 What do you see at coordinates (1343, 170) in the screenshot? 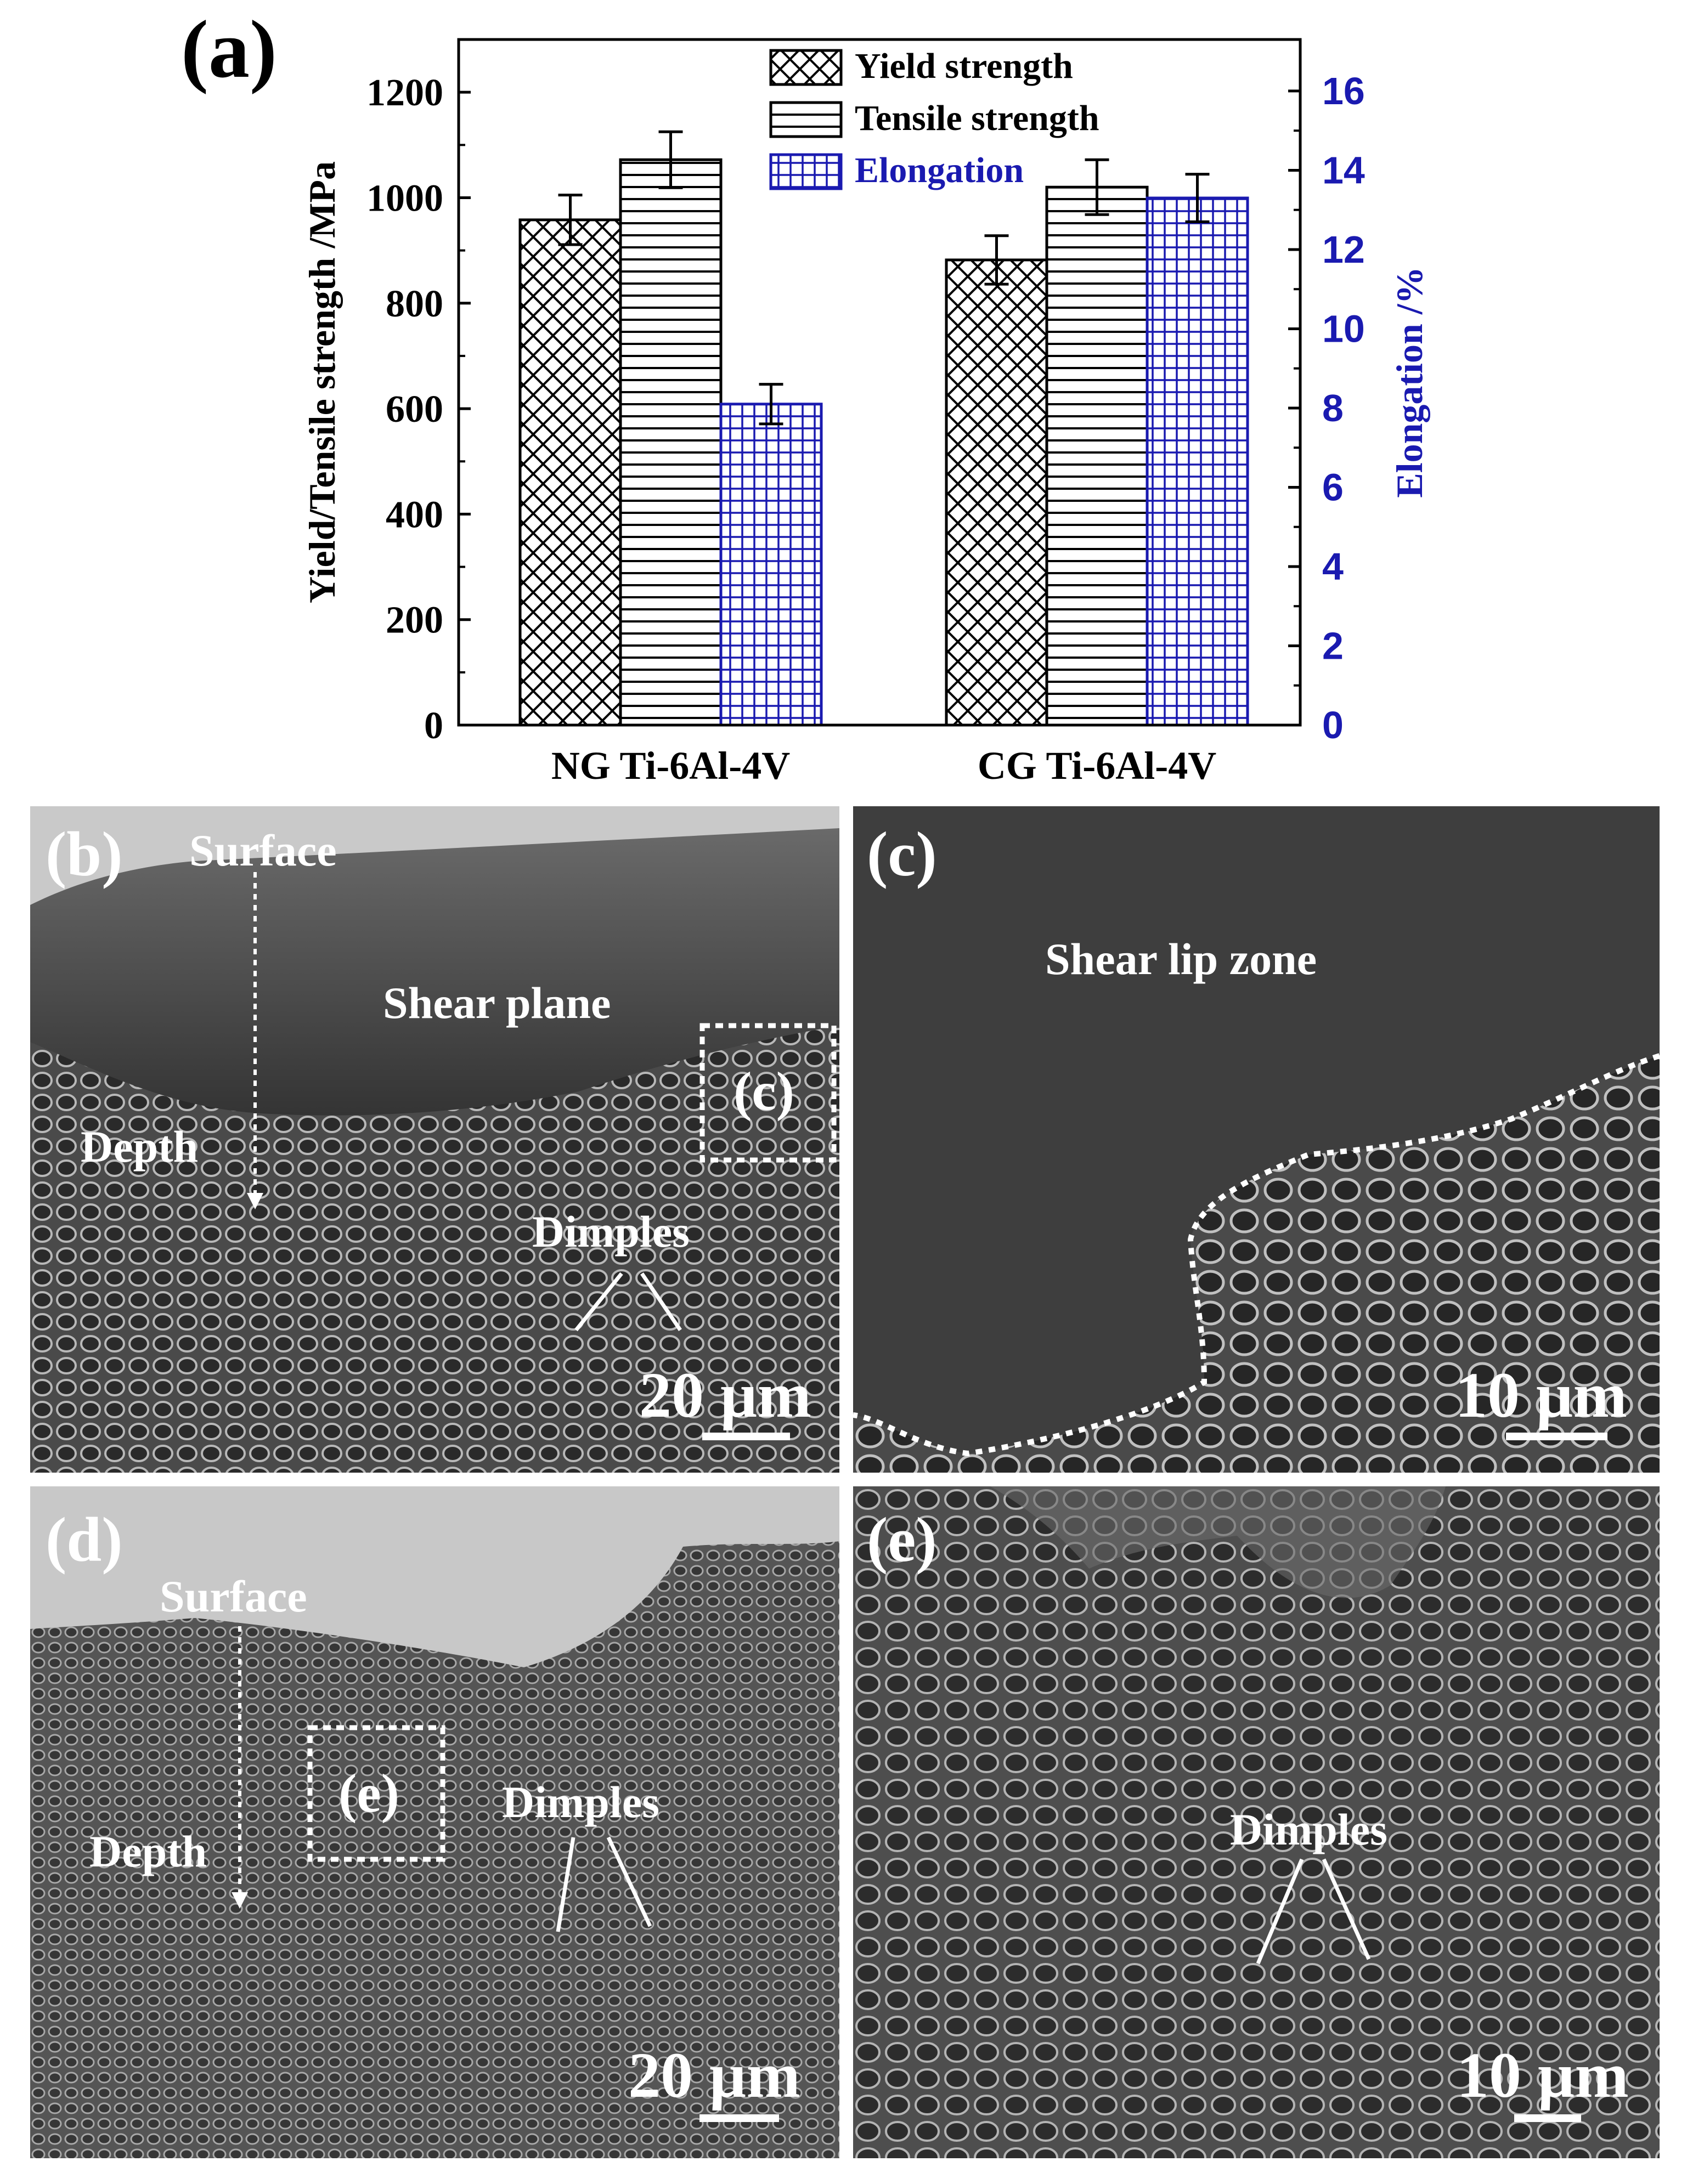
I see `y2-tick-label: 14` at bounding box center [1343, 170].